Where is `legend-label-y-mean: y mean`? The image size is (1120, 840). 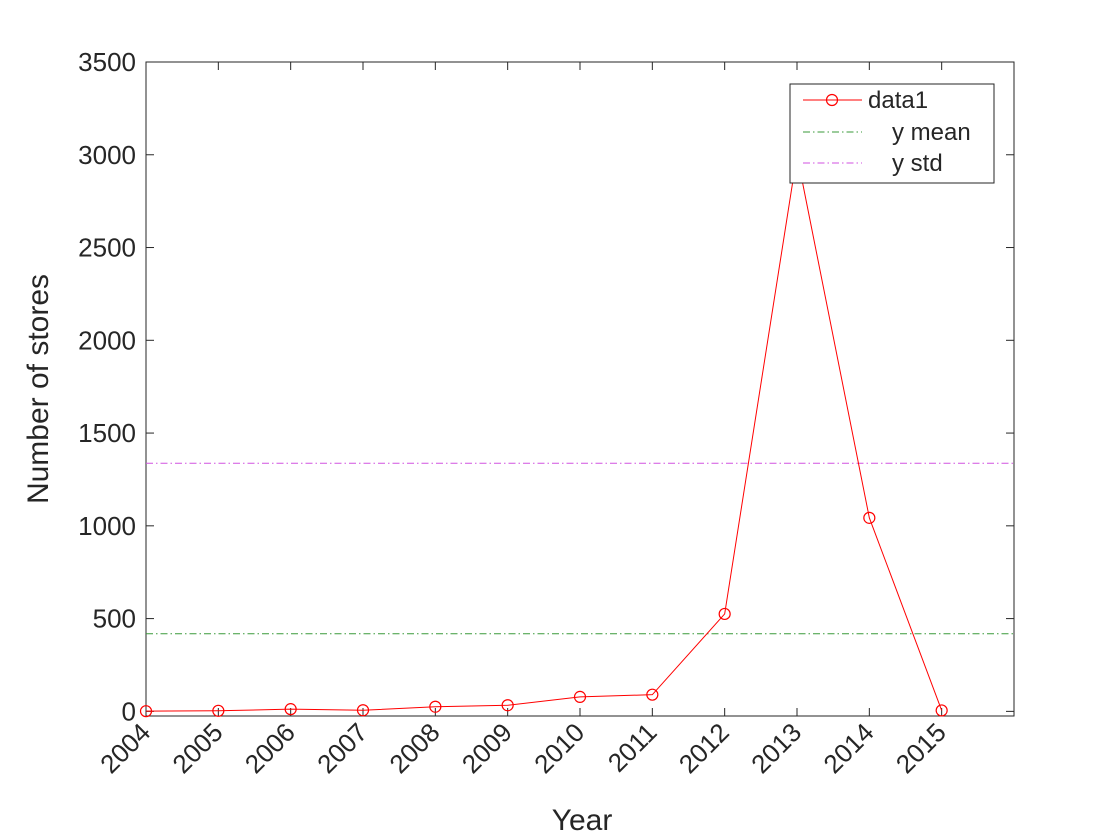 legend-label-y-mean: y mean is located at coordinates (931, 132).